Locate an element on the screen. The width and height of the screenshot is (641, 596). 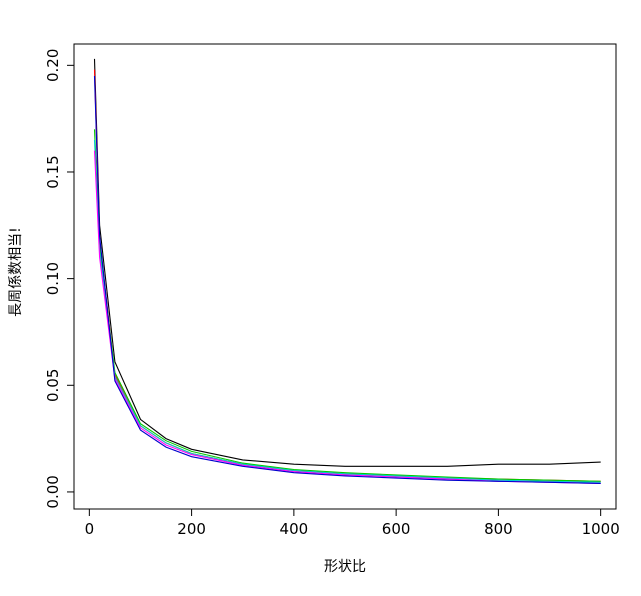
x-tick-label: 1000 is located at coordinates (601, 529).